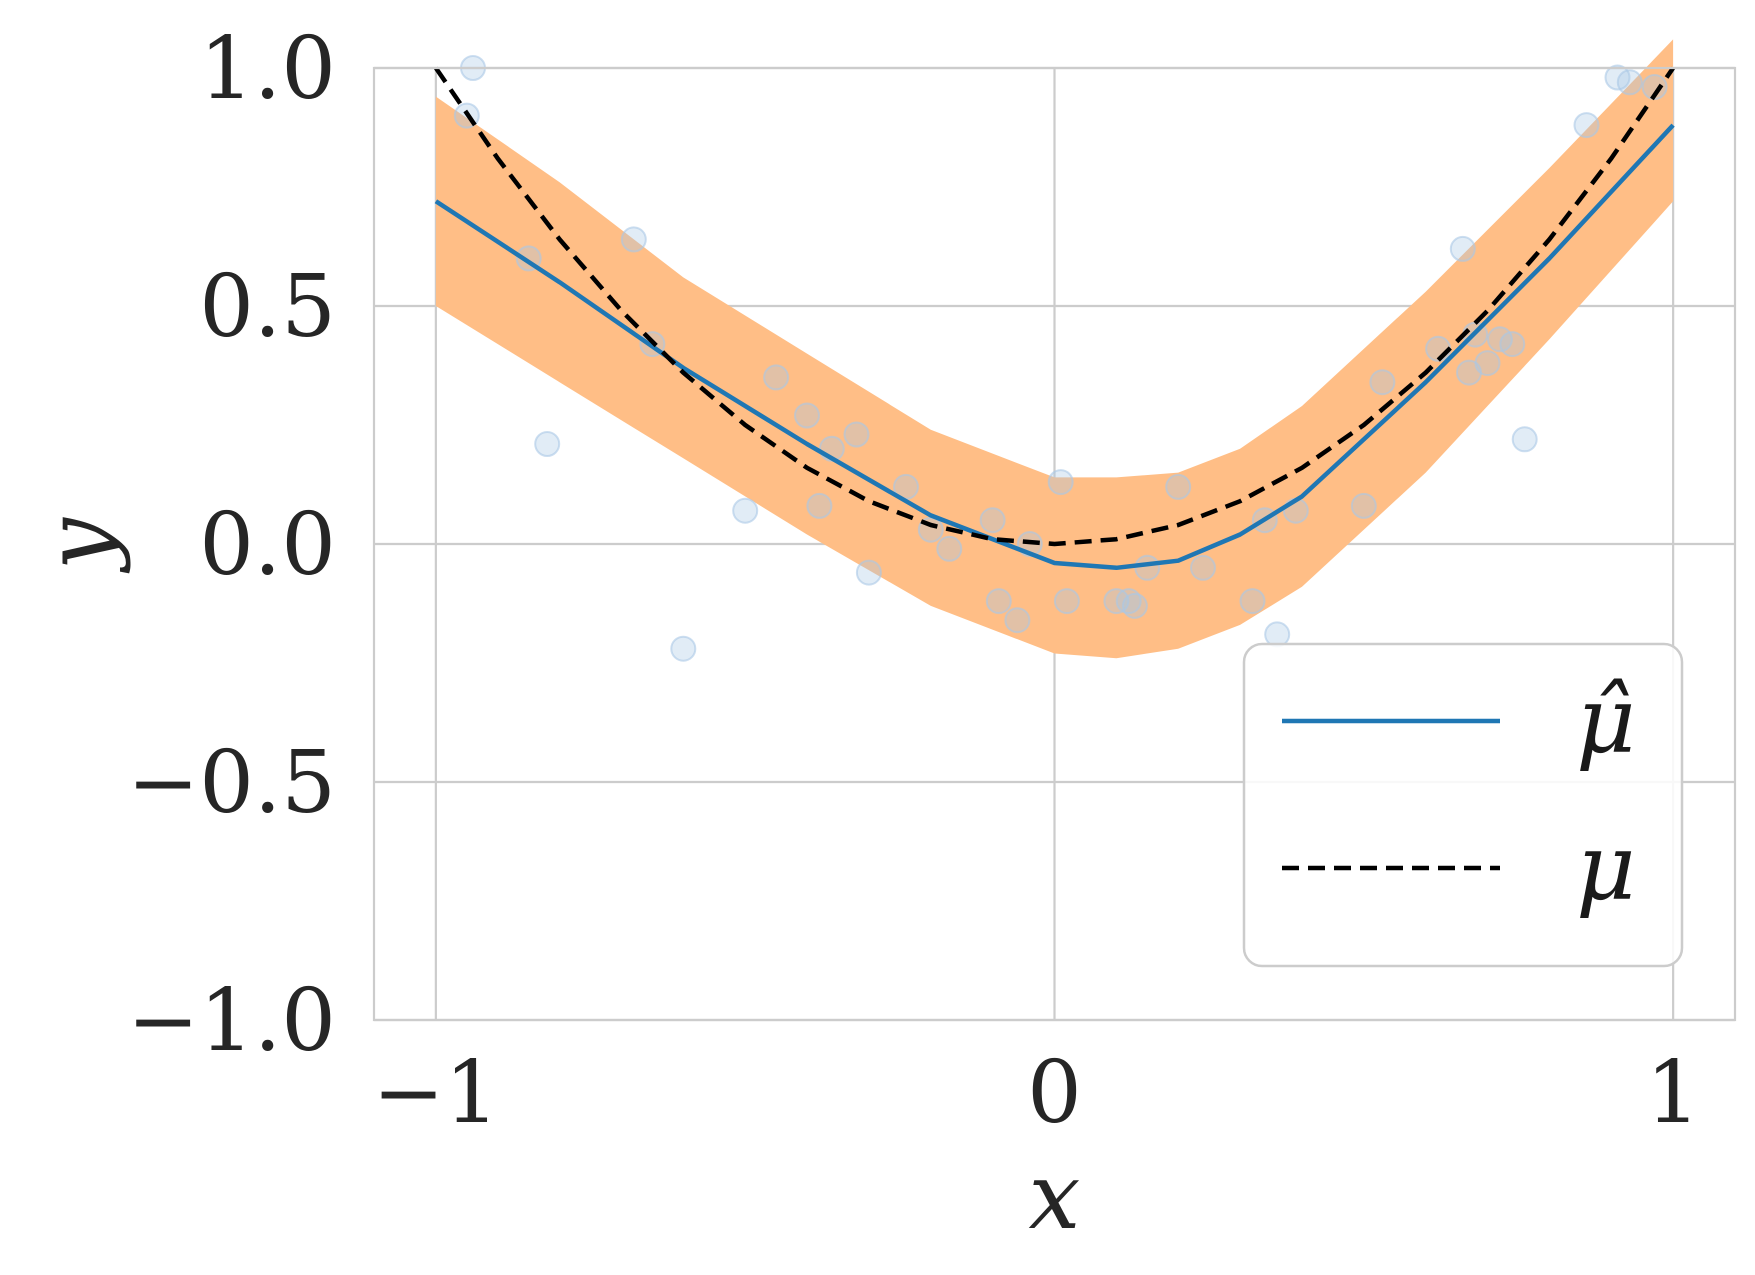 This screenshot has height=1275, width=1755. Describe the element at coordinates (1054, 1093) in the screenshot. I see `x-tick-label-1: 0` at that location.